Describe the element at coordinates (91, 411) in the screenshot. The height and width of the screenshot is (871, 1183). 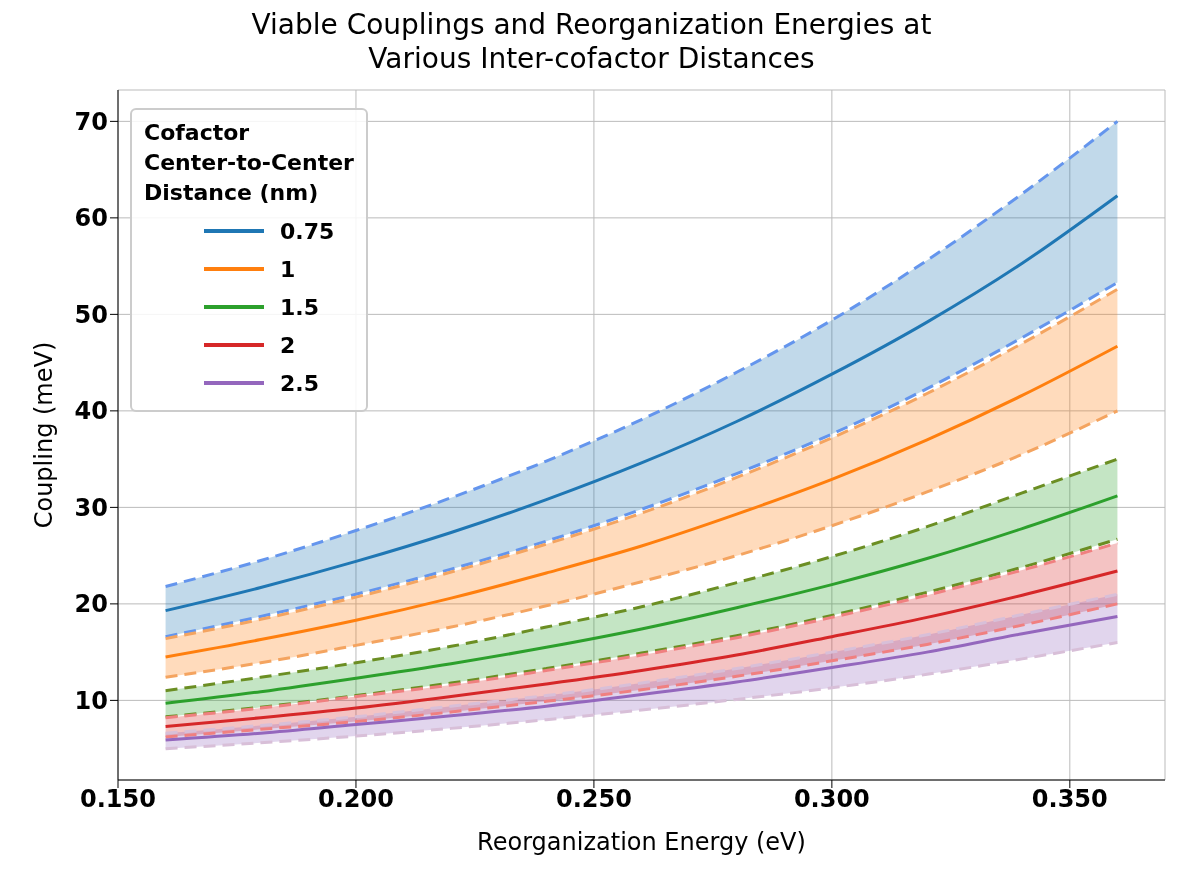
I see `y-tick-label: 40` at that location.